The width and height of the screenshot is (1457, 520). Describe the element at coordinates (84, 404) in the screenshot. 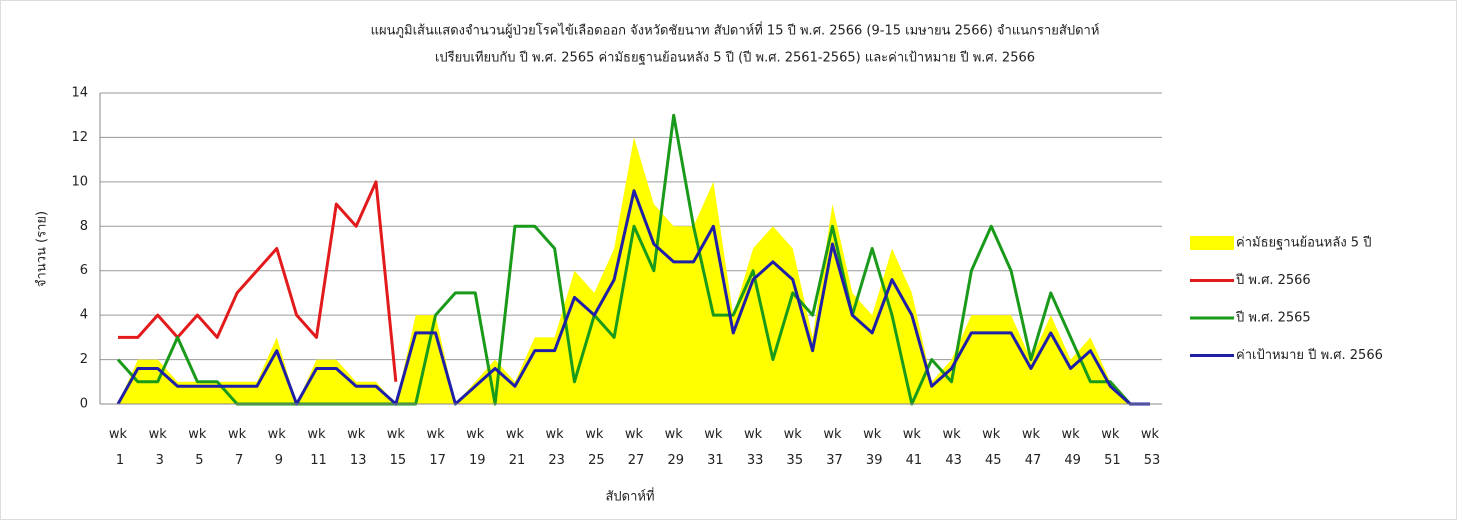

I see `y-tick-label: 0` at that location.